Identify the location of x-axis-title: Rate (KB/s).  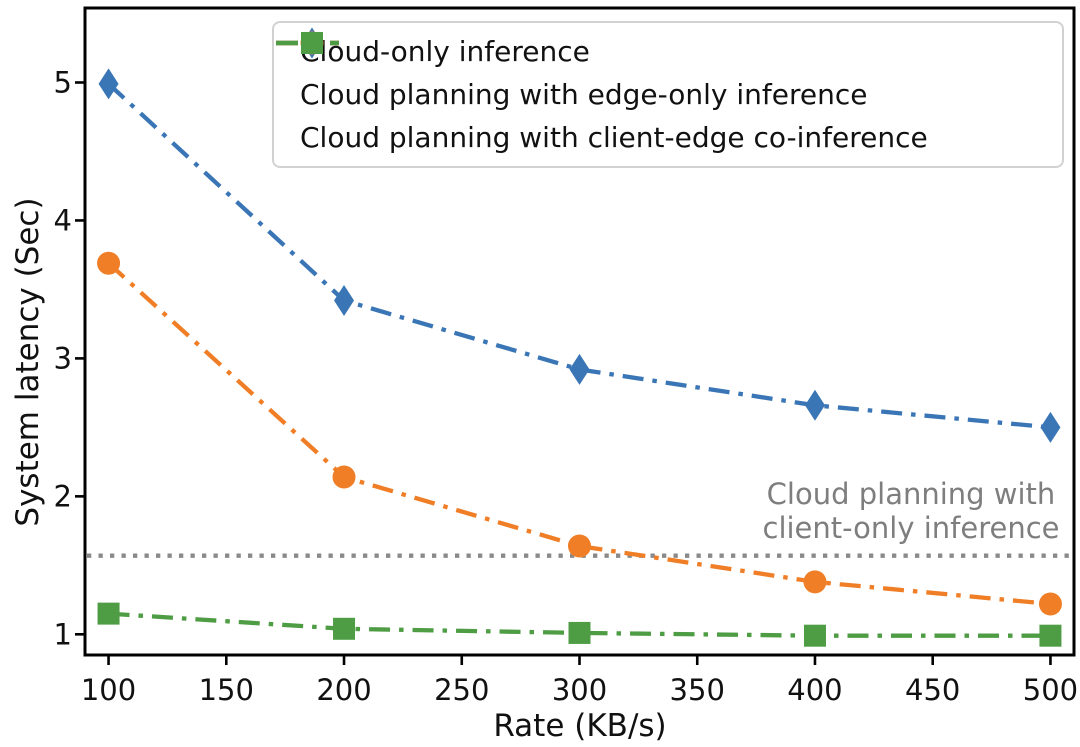
(580, 726).